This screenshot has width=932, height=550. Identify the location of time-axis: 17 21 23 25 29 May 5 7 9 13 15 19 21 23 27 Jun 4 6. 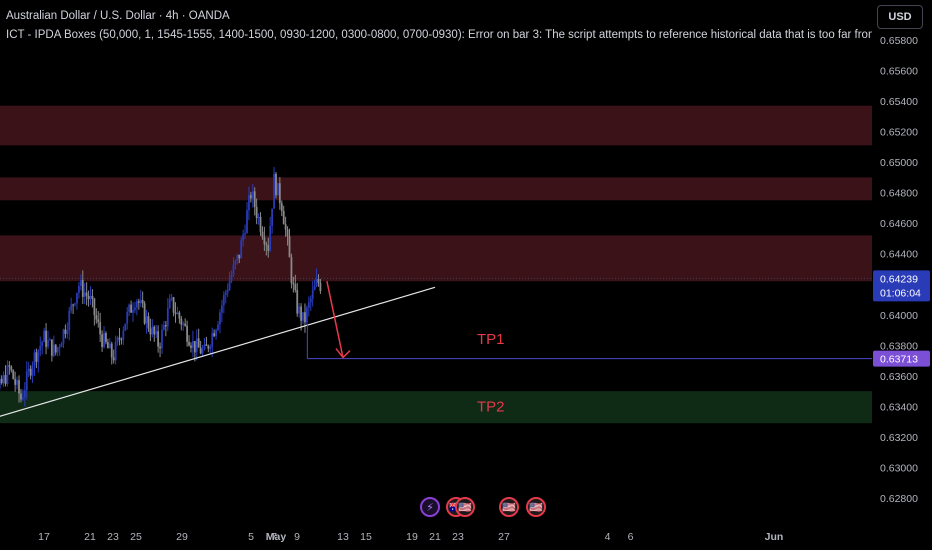
(410, 537).